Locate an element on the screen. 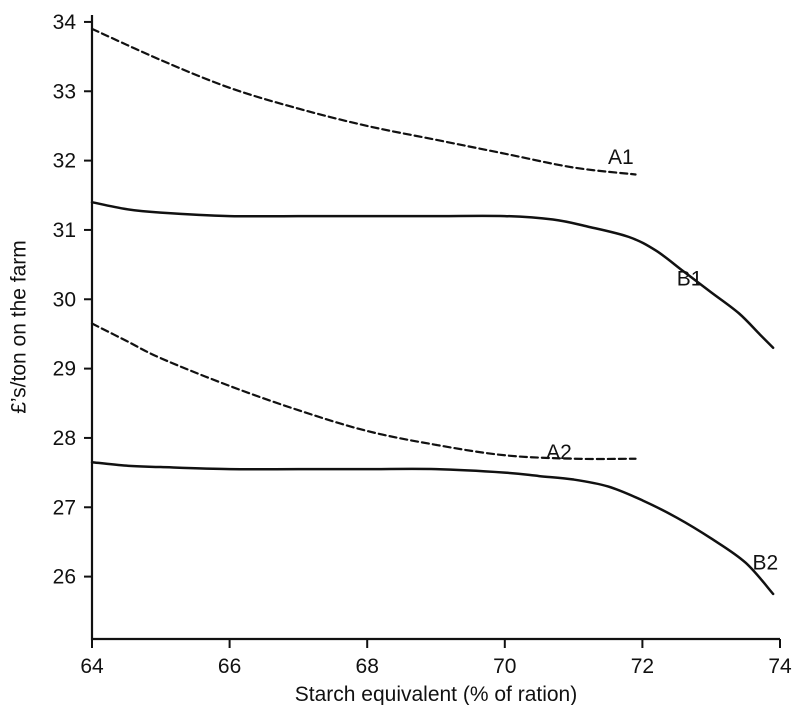 The image size is (794, 705). series-line-a1 is located at coordinates (363, 101).